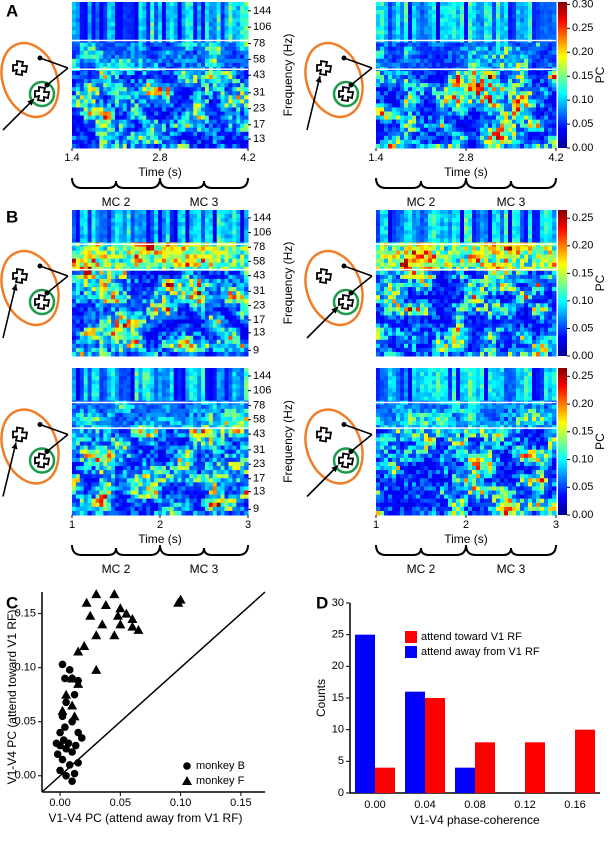 This screenshot has width=610, height=853. Describe the element at coordinates (34, 294) in the screenshot. I see `stimulus-cartoon` at that location.